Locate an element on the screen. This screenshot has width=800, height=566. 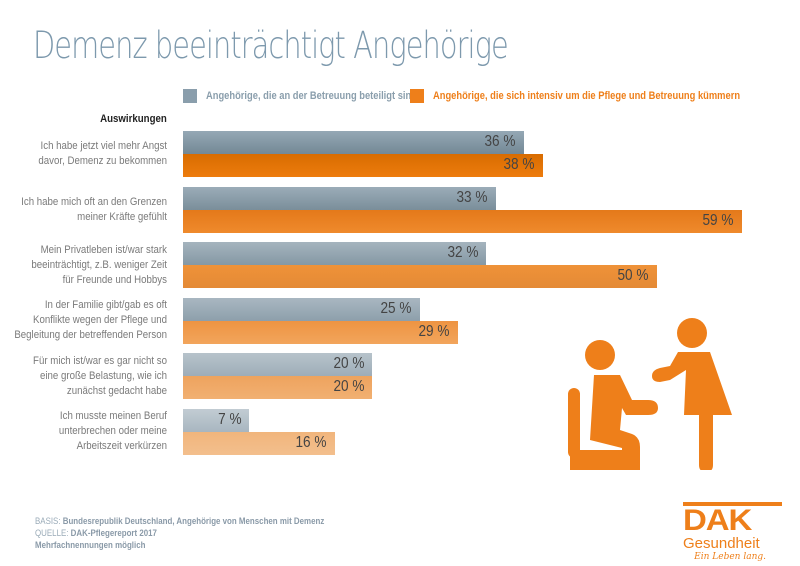
category-label-line: Ich habe mich oft an den Grenzen is located at coordinates (94, 201).